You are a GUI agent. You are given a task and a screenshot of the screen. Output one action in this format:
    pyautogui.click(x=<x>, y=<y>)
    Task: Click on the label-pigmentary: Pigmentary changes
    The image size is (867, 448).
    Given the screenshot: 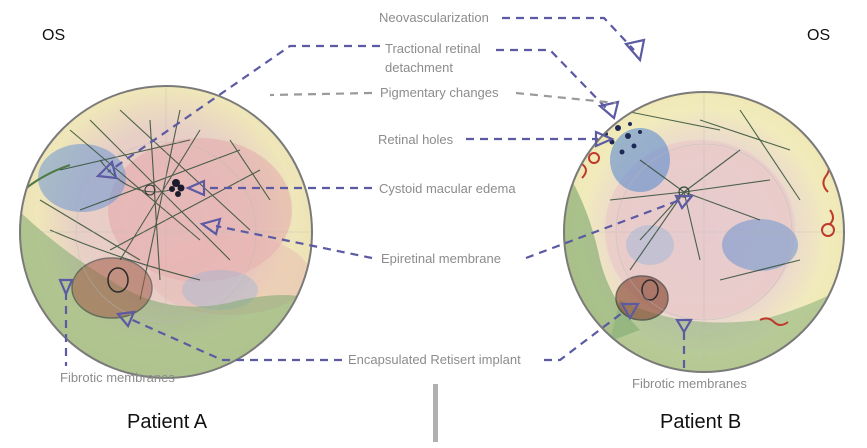 What is the action you would take?
    pyautogui.click(x=439, y=92)
    